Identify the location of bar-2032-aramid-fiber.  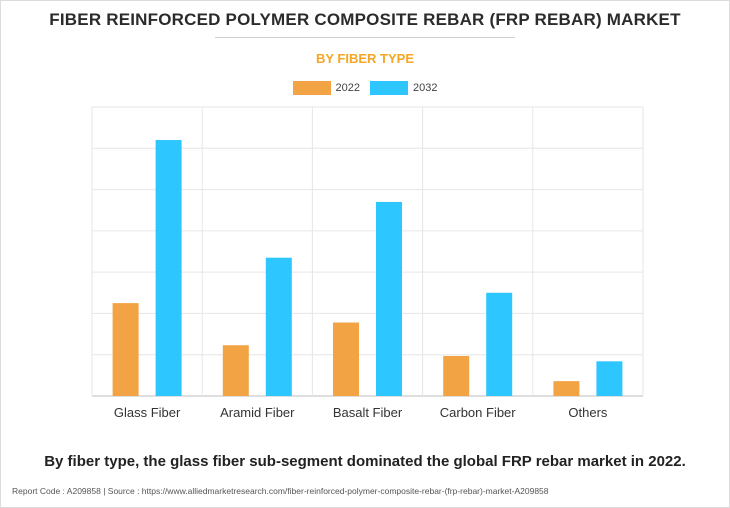
(278, 326).